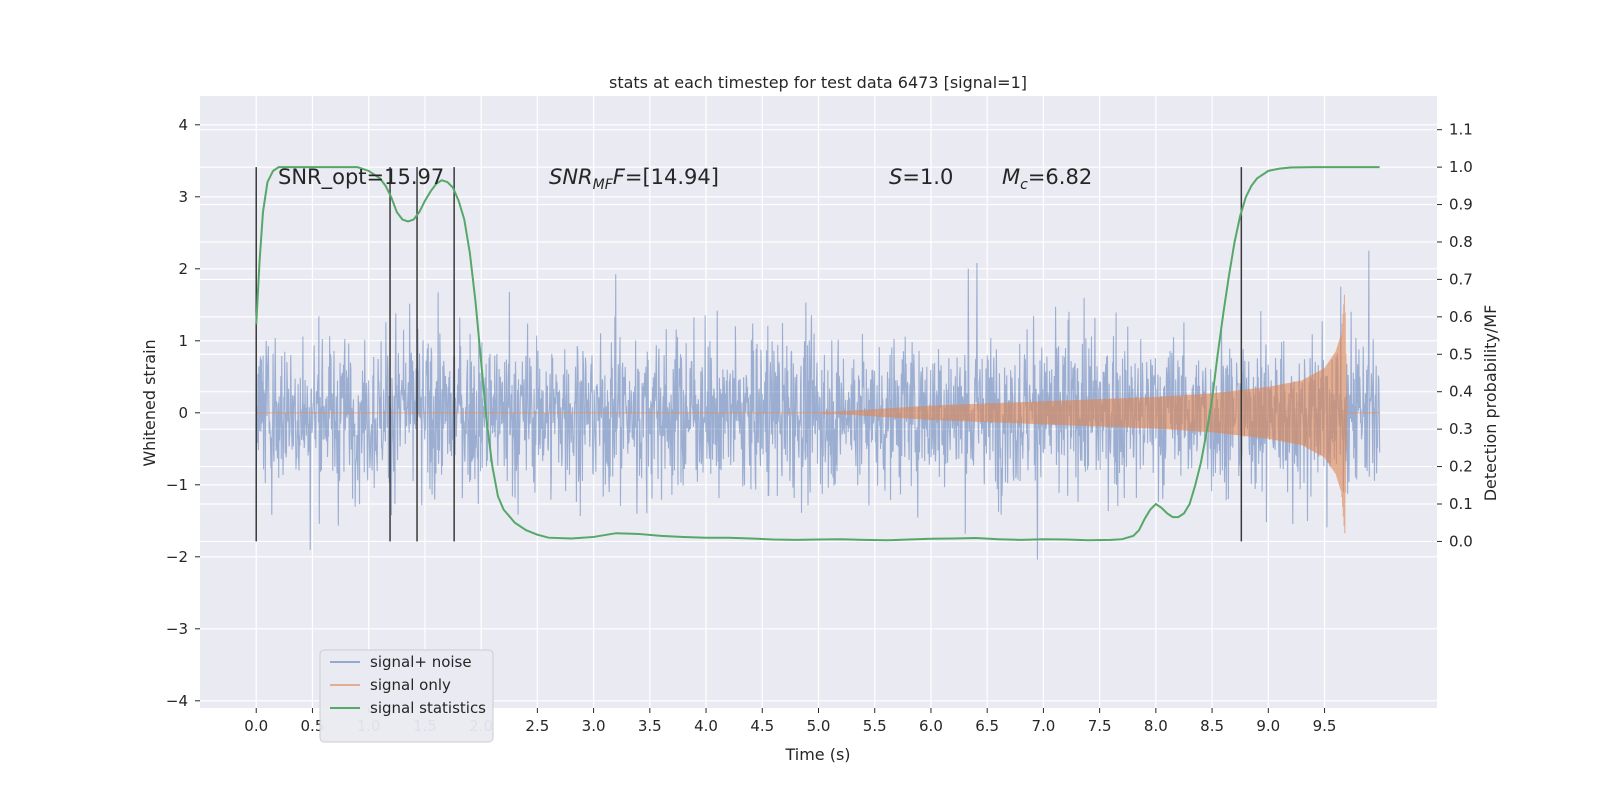 The height and width of the screenshot is (800, 1600). What do you see at coordinates (1461, 279) in the screenshot?
I see `y2-tick-label: 0.7` at bounding box center [1461, 279].